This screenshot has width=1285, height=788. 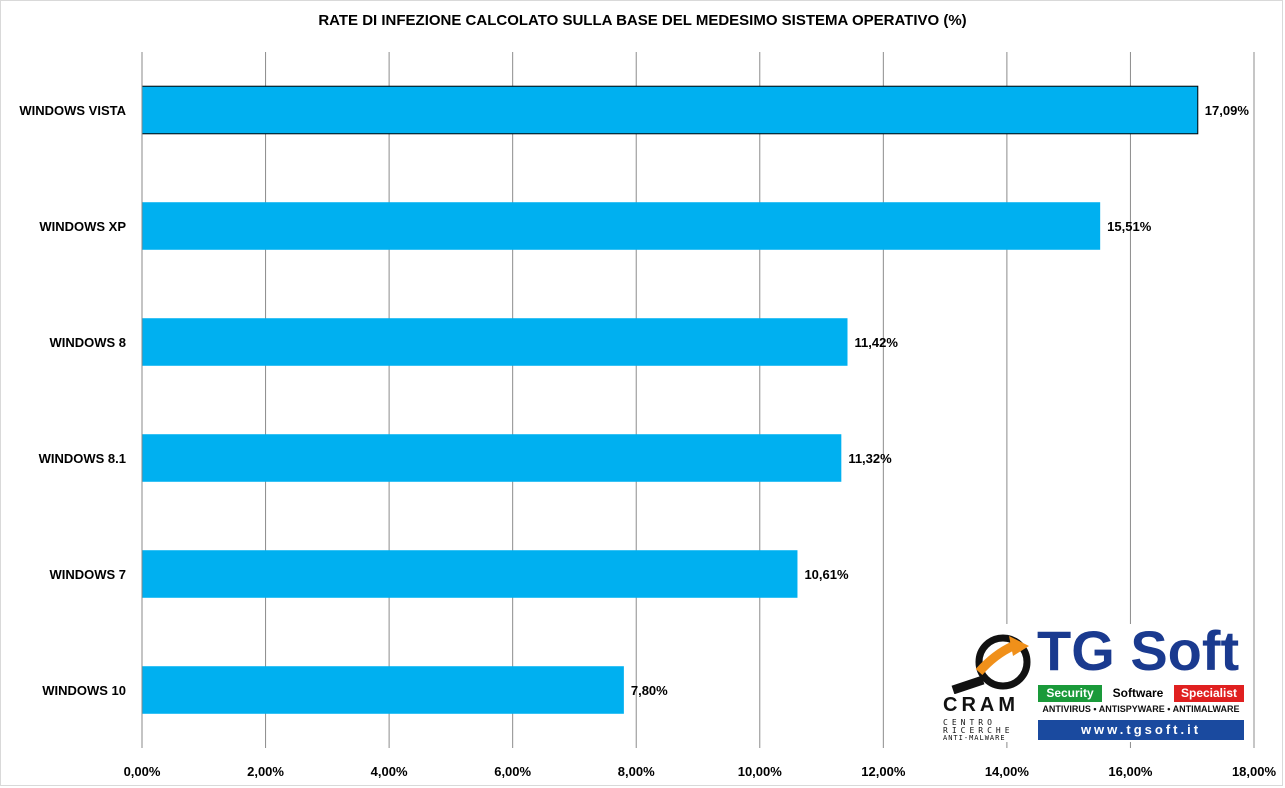 I want to click on cram-text: CRAM, so click(x=981, y=705).